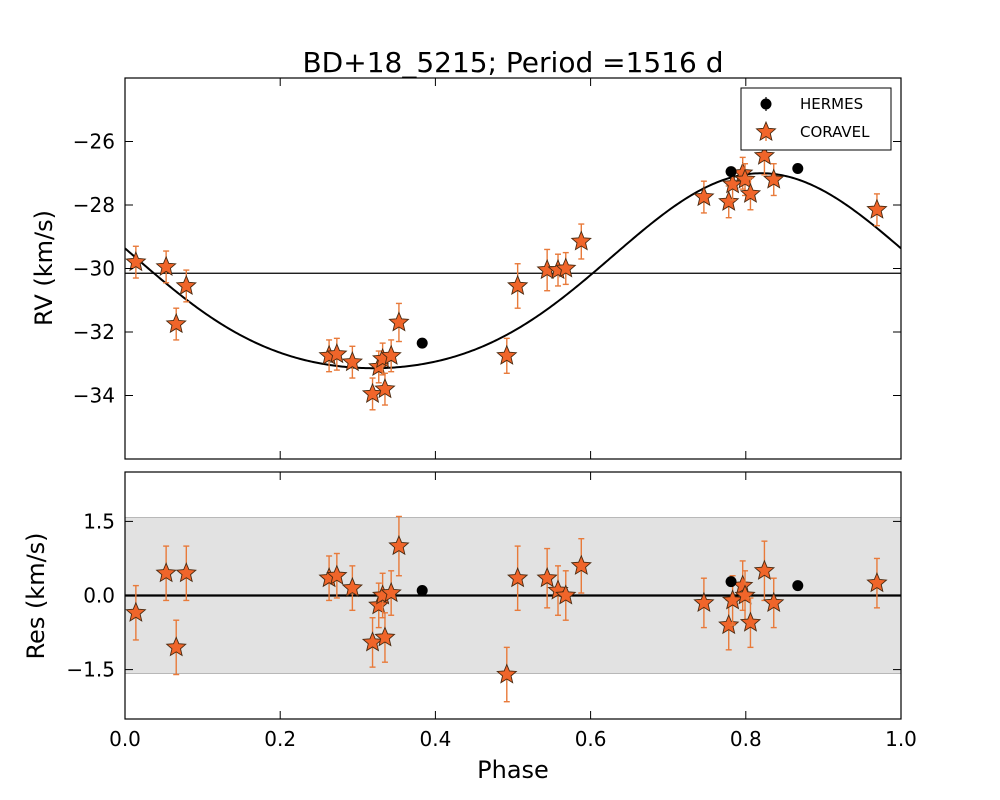 The image size is (1000, 800). What do you see at coordinates (746, 739) in the screenshot?
I see `x-tick-label: 0.8` at bounding box center [746, 739].